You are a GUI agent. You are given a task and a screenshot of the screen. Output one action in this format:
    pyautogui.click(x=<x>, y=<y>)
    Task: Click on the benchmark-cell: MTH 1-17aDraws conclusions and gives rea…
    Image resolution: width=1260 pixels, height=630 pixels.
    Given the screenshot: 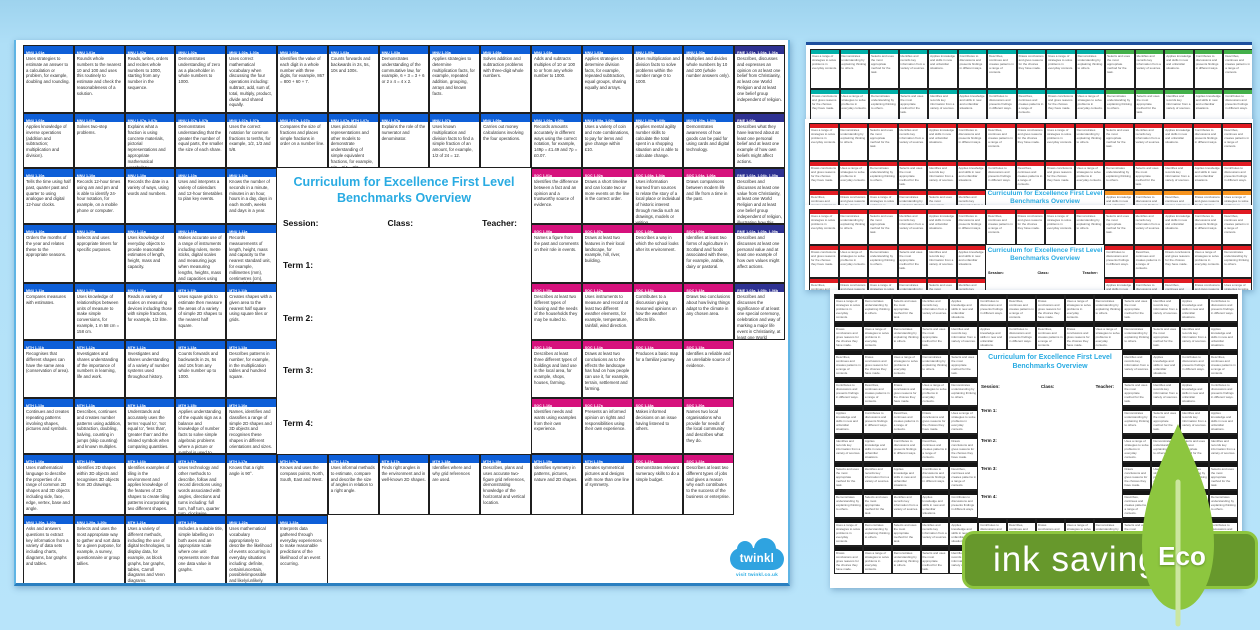 What is the action you would take?
    pyautogui.click(x=853, y=198)
    